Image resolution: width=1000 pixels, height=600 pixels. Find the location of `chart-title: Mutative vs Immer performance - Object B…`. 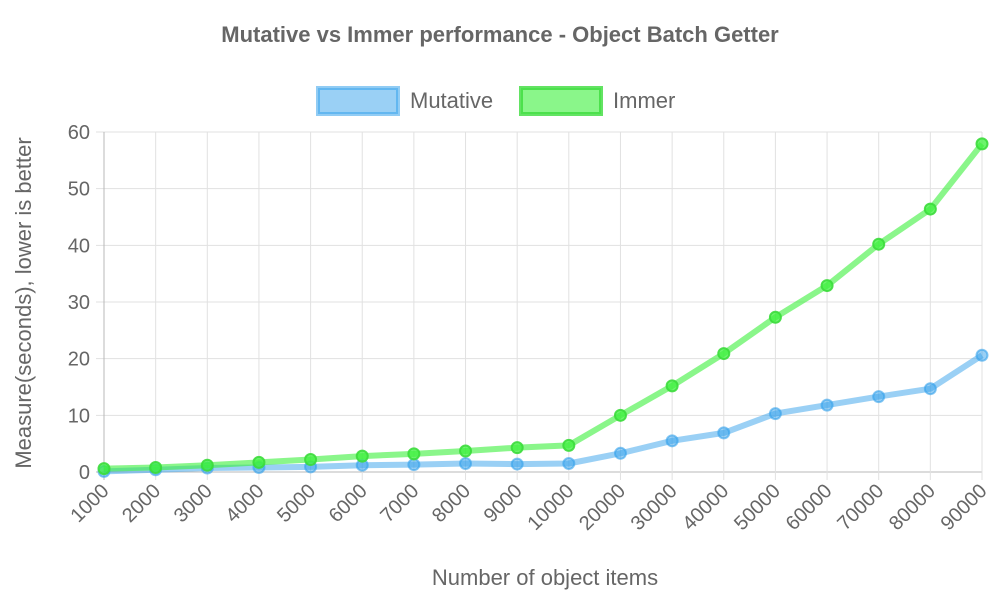

chart-title: Mutative vs Immer performance - Object B… is located at coordinates (500, 34).